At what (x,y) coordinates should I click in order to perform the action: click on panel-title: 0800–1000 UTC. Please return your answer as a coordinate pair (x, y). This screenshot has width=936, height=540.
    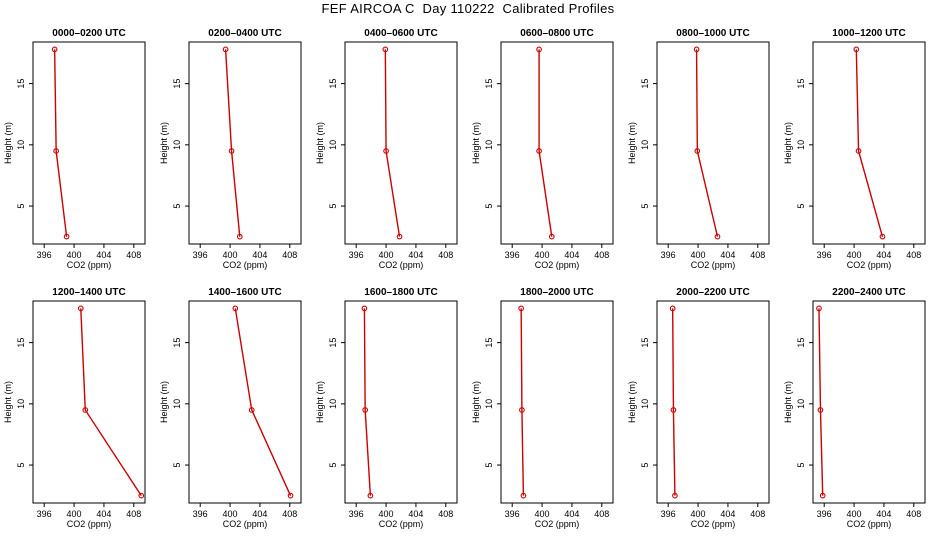
    Looking at the image, I should click on (712, 33).